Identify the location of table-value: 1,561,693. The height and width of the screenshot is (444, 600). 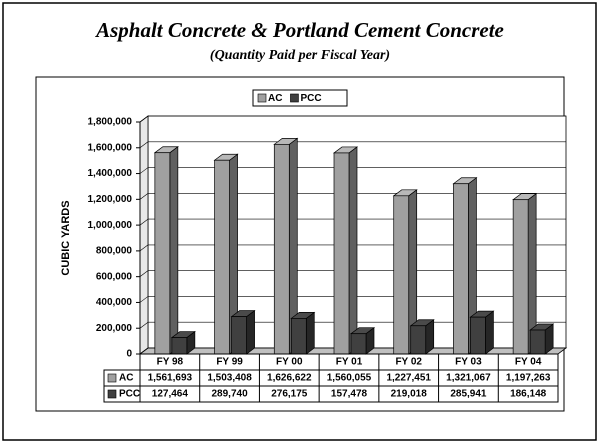
(170, 378).